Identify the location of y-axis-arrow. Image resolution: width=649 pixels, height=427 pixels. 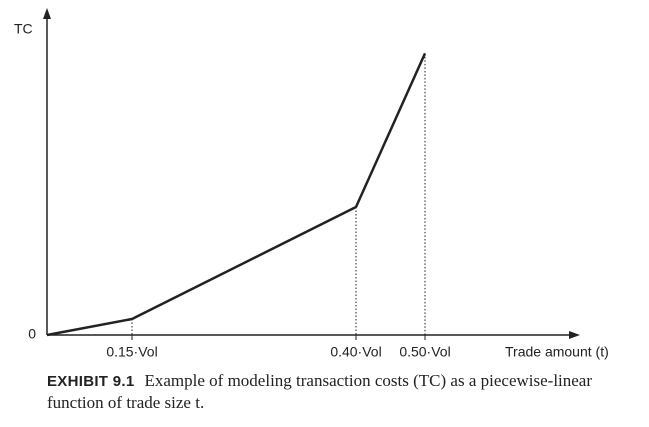
(47, 13).